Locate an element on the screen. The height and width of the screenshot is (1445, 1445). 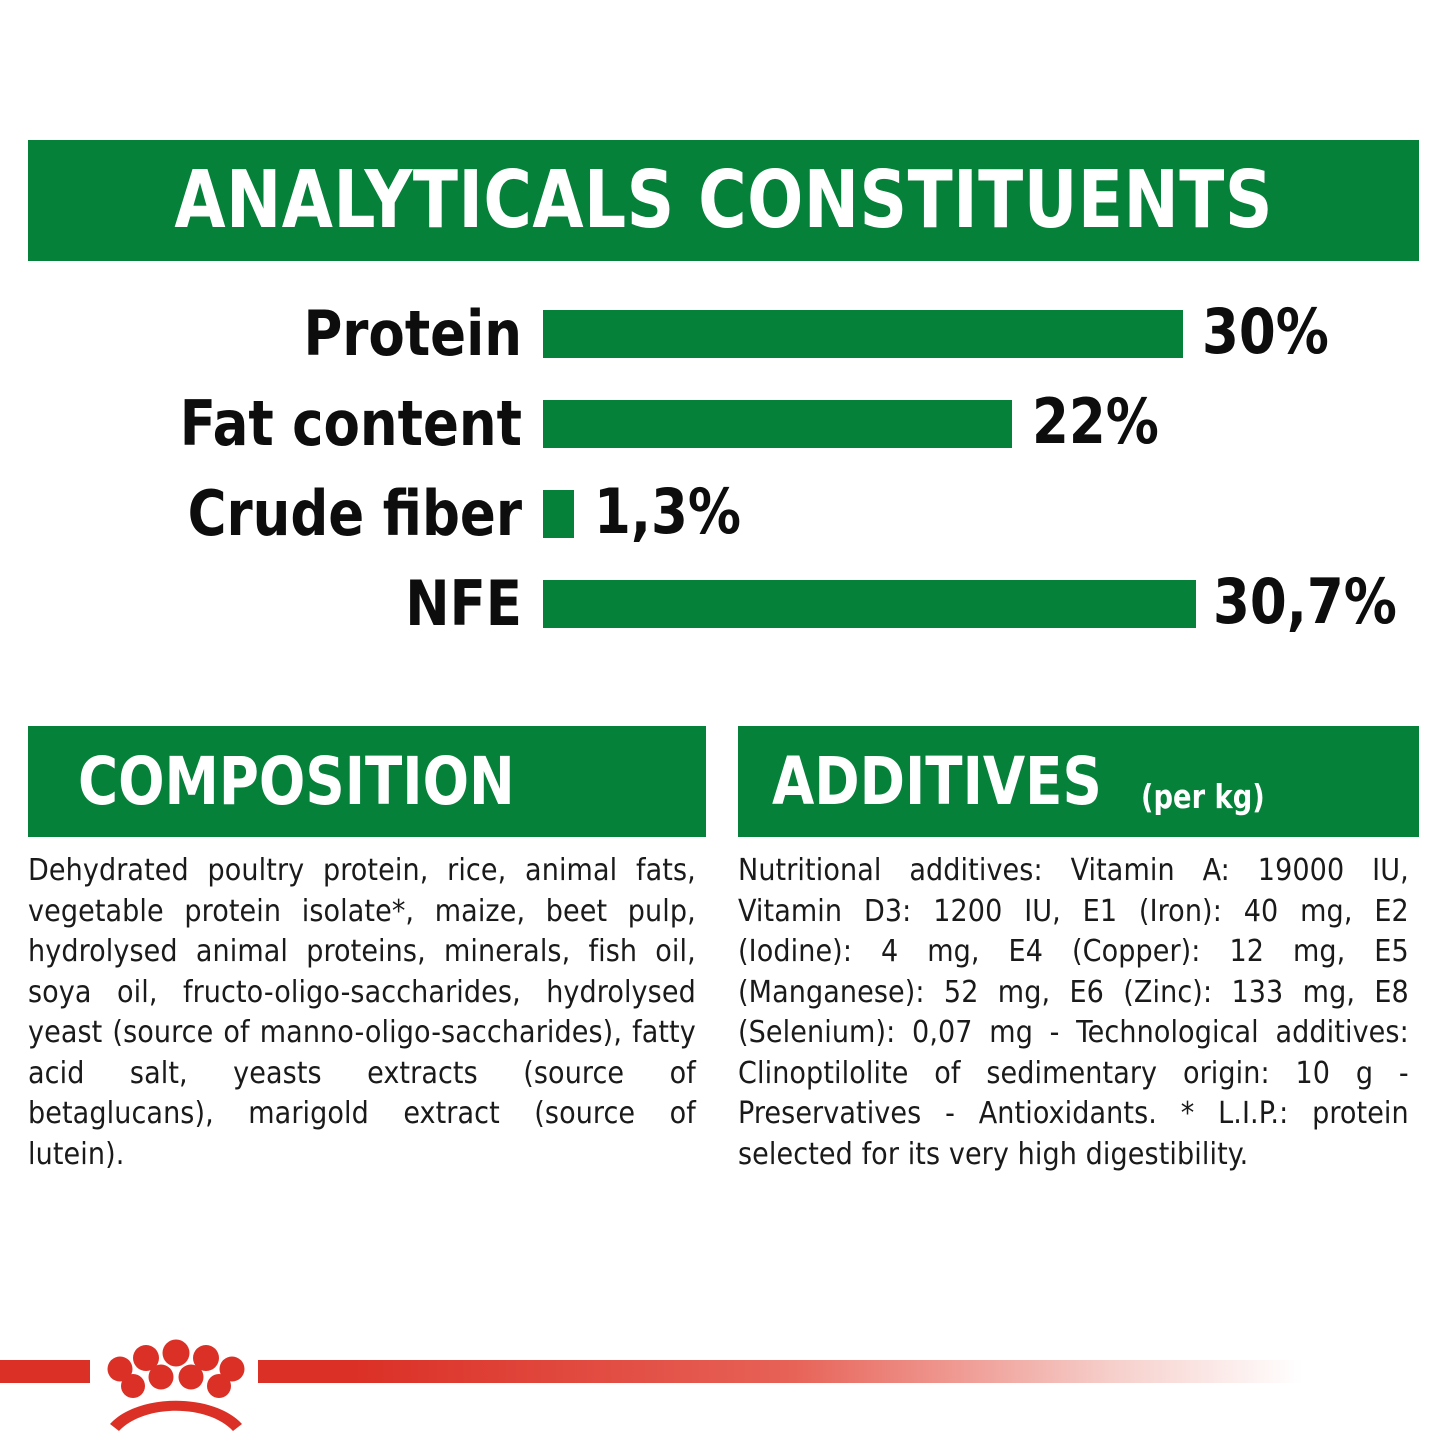
bar-track-protein is located at coordinates (863, 334).